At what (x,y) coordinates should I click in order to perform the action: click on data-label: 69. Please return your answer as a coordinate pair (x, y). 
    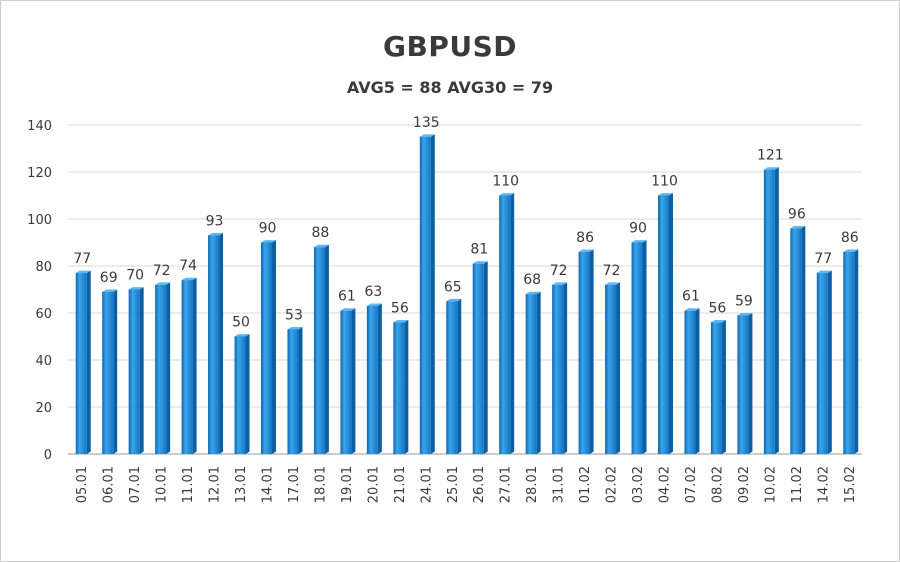
    Looking at the image, I should click on (109, 278).